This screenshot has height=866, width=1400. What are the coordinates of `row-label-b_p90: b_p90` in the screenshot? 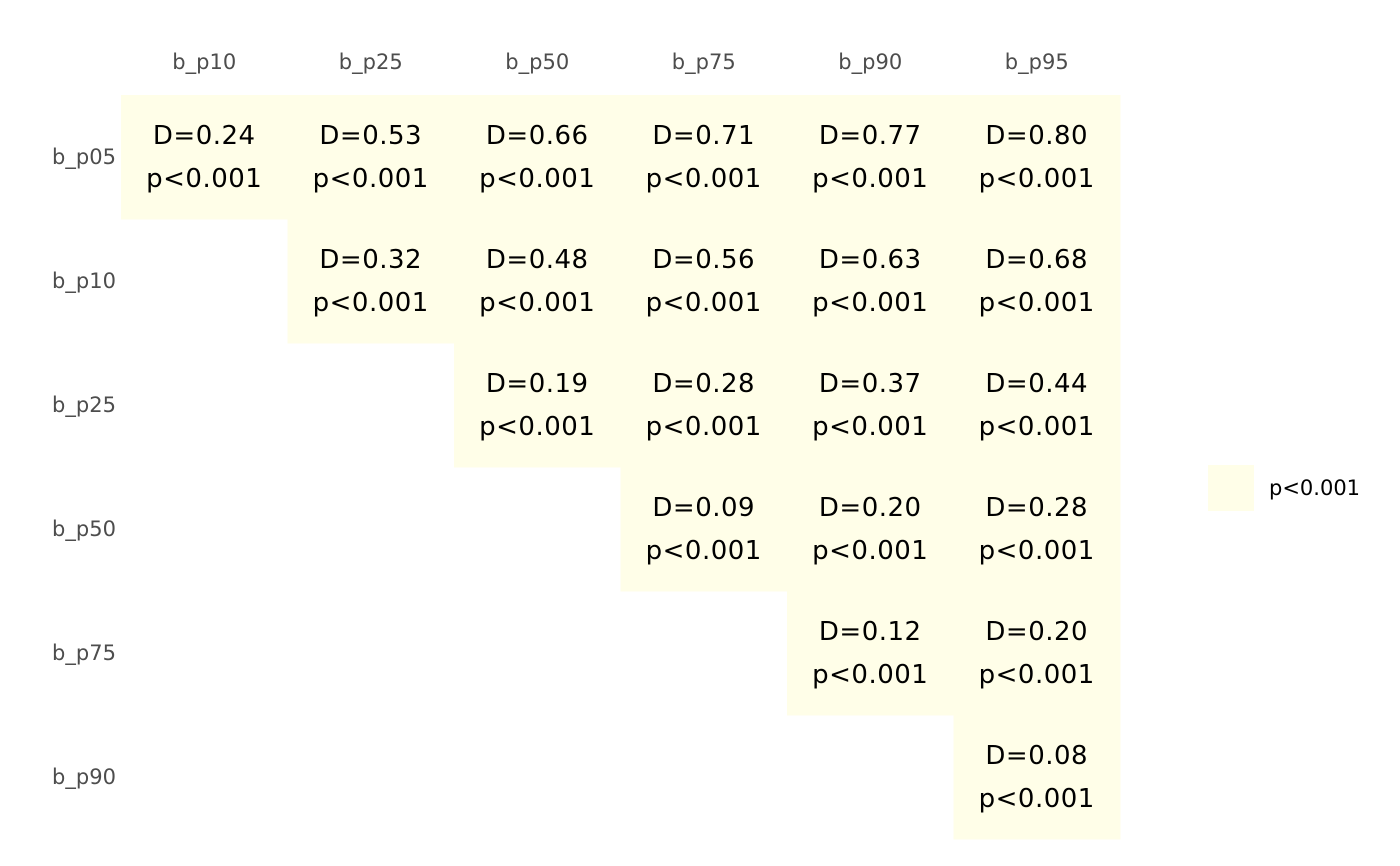 It's located at (84, 777).